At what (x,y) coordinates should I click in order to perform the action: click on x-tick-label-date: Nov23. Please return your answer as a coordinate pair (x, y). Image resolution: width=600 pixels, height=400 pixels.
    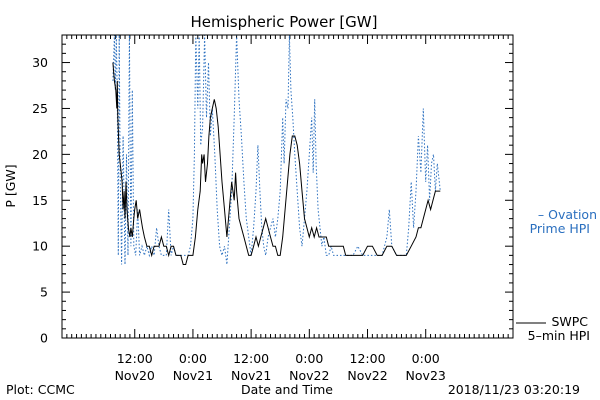
    Looking at the image, I should click on (426, 375).